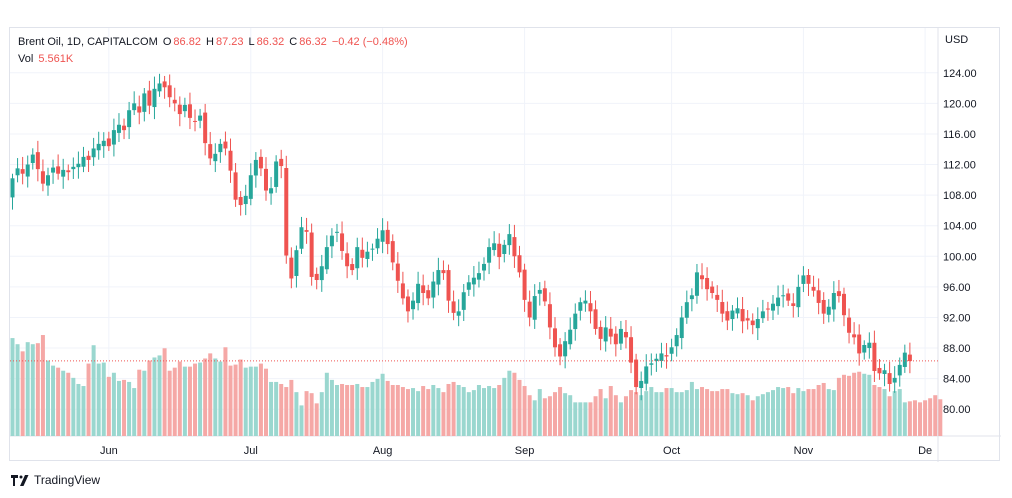  What do you see at coordinates (20, 480) in the screenshot?
I see `tradingview-logo-icon` at bounding box center [20, 480].